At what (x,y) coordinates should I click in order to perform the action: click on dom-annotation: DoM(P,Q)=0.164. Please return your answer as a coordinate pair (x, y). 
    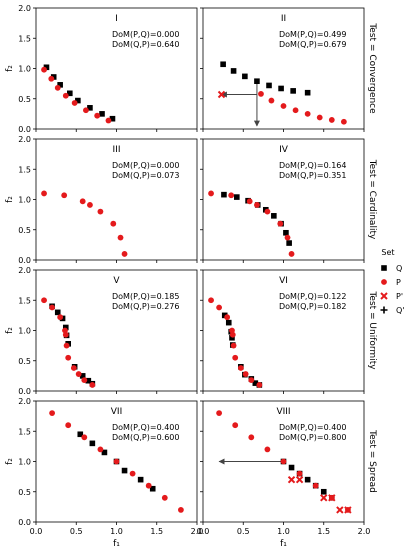
    Looking at the image, I should click on (312, 165).